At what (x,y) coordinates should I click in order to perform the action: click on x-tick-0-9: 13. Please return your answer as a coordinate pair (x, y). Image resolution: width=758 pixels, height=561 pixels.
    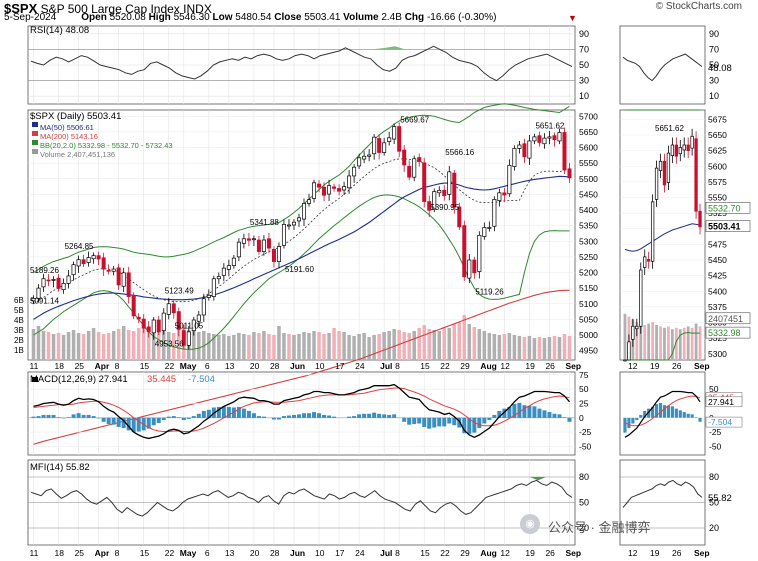
    Looking at the image, I should click on (230, 366).